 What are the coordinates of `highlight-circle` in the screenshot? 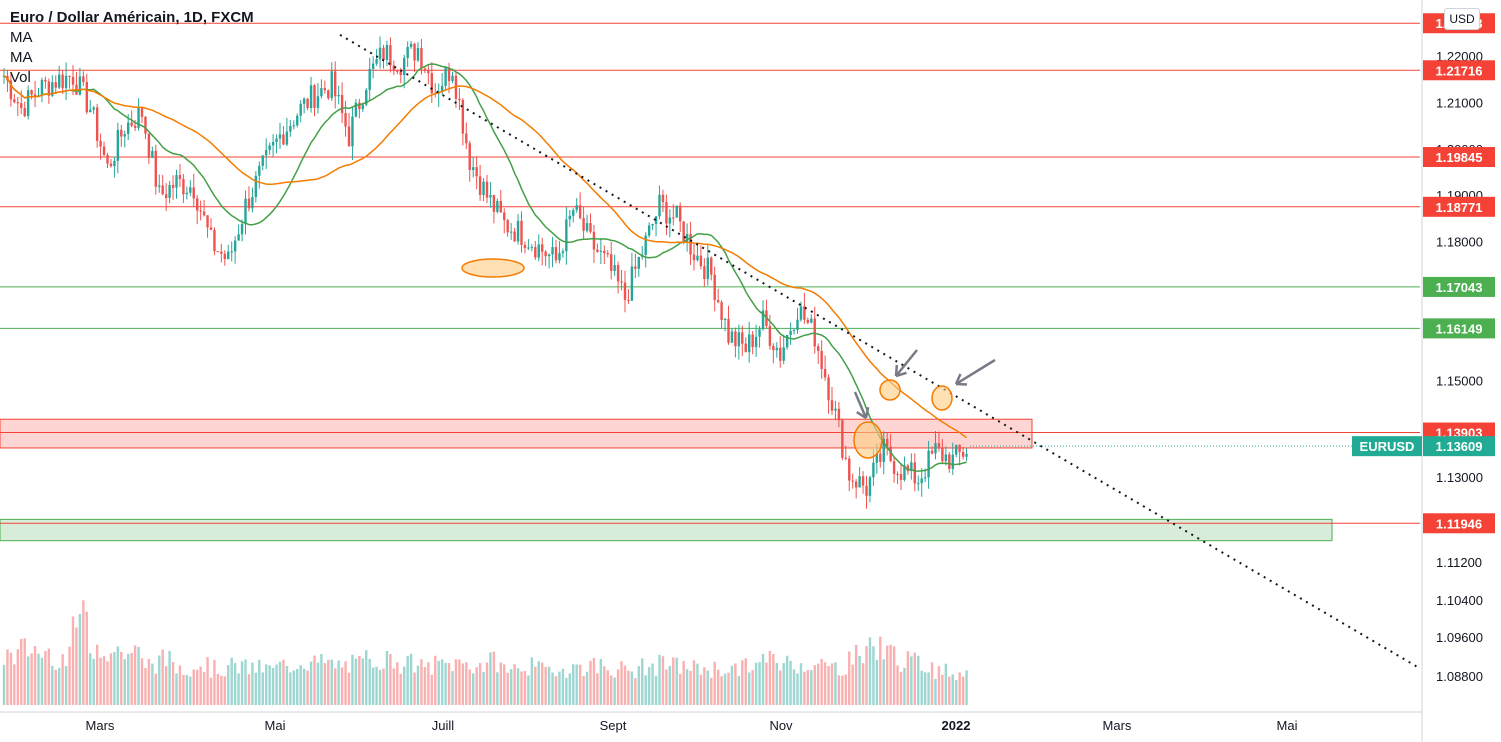 It's located at (868, 440).